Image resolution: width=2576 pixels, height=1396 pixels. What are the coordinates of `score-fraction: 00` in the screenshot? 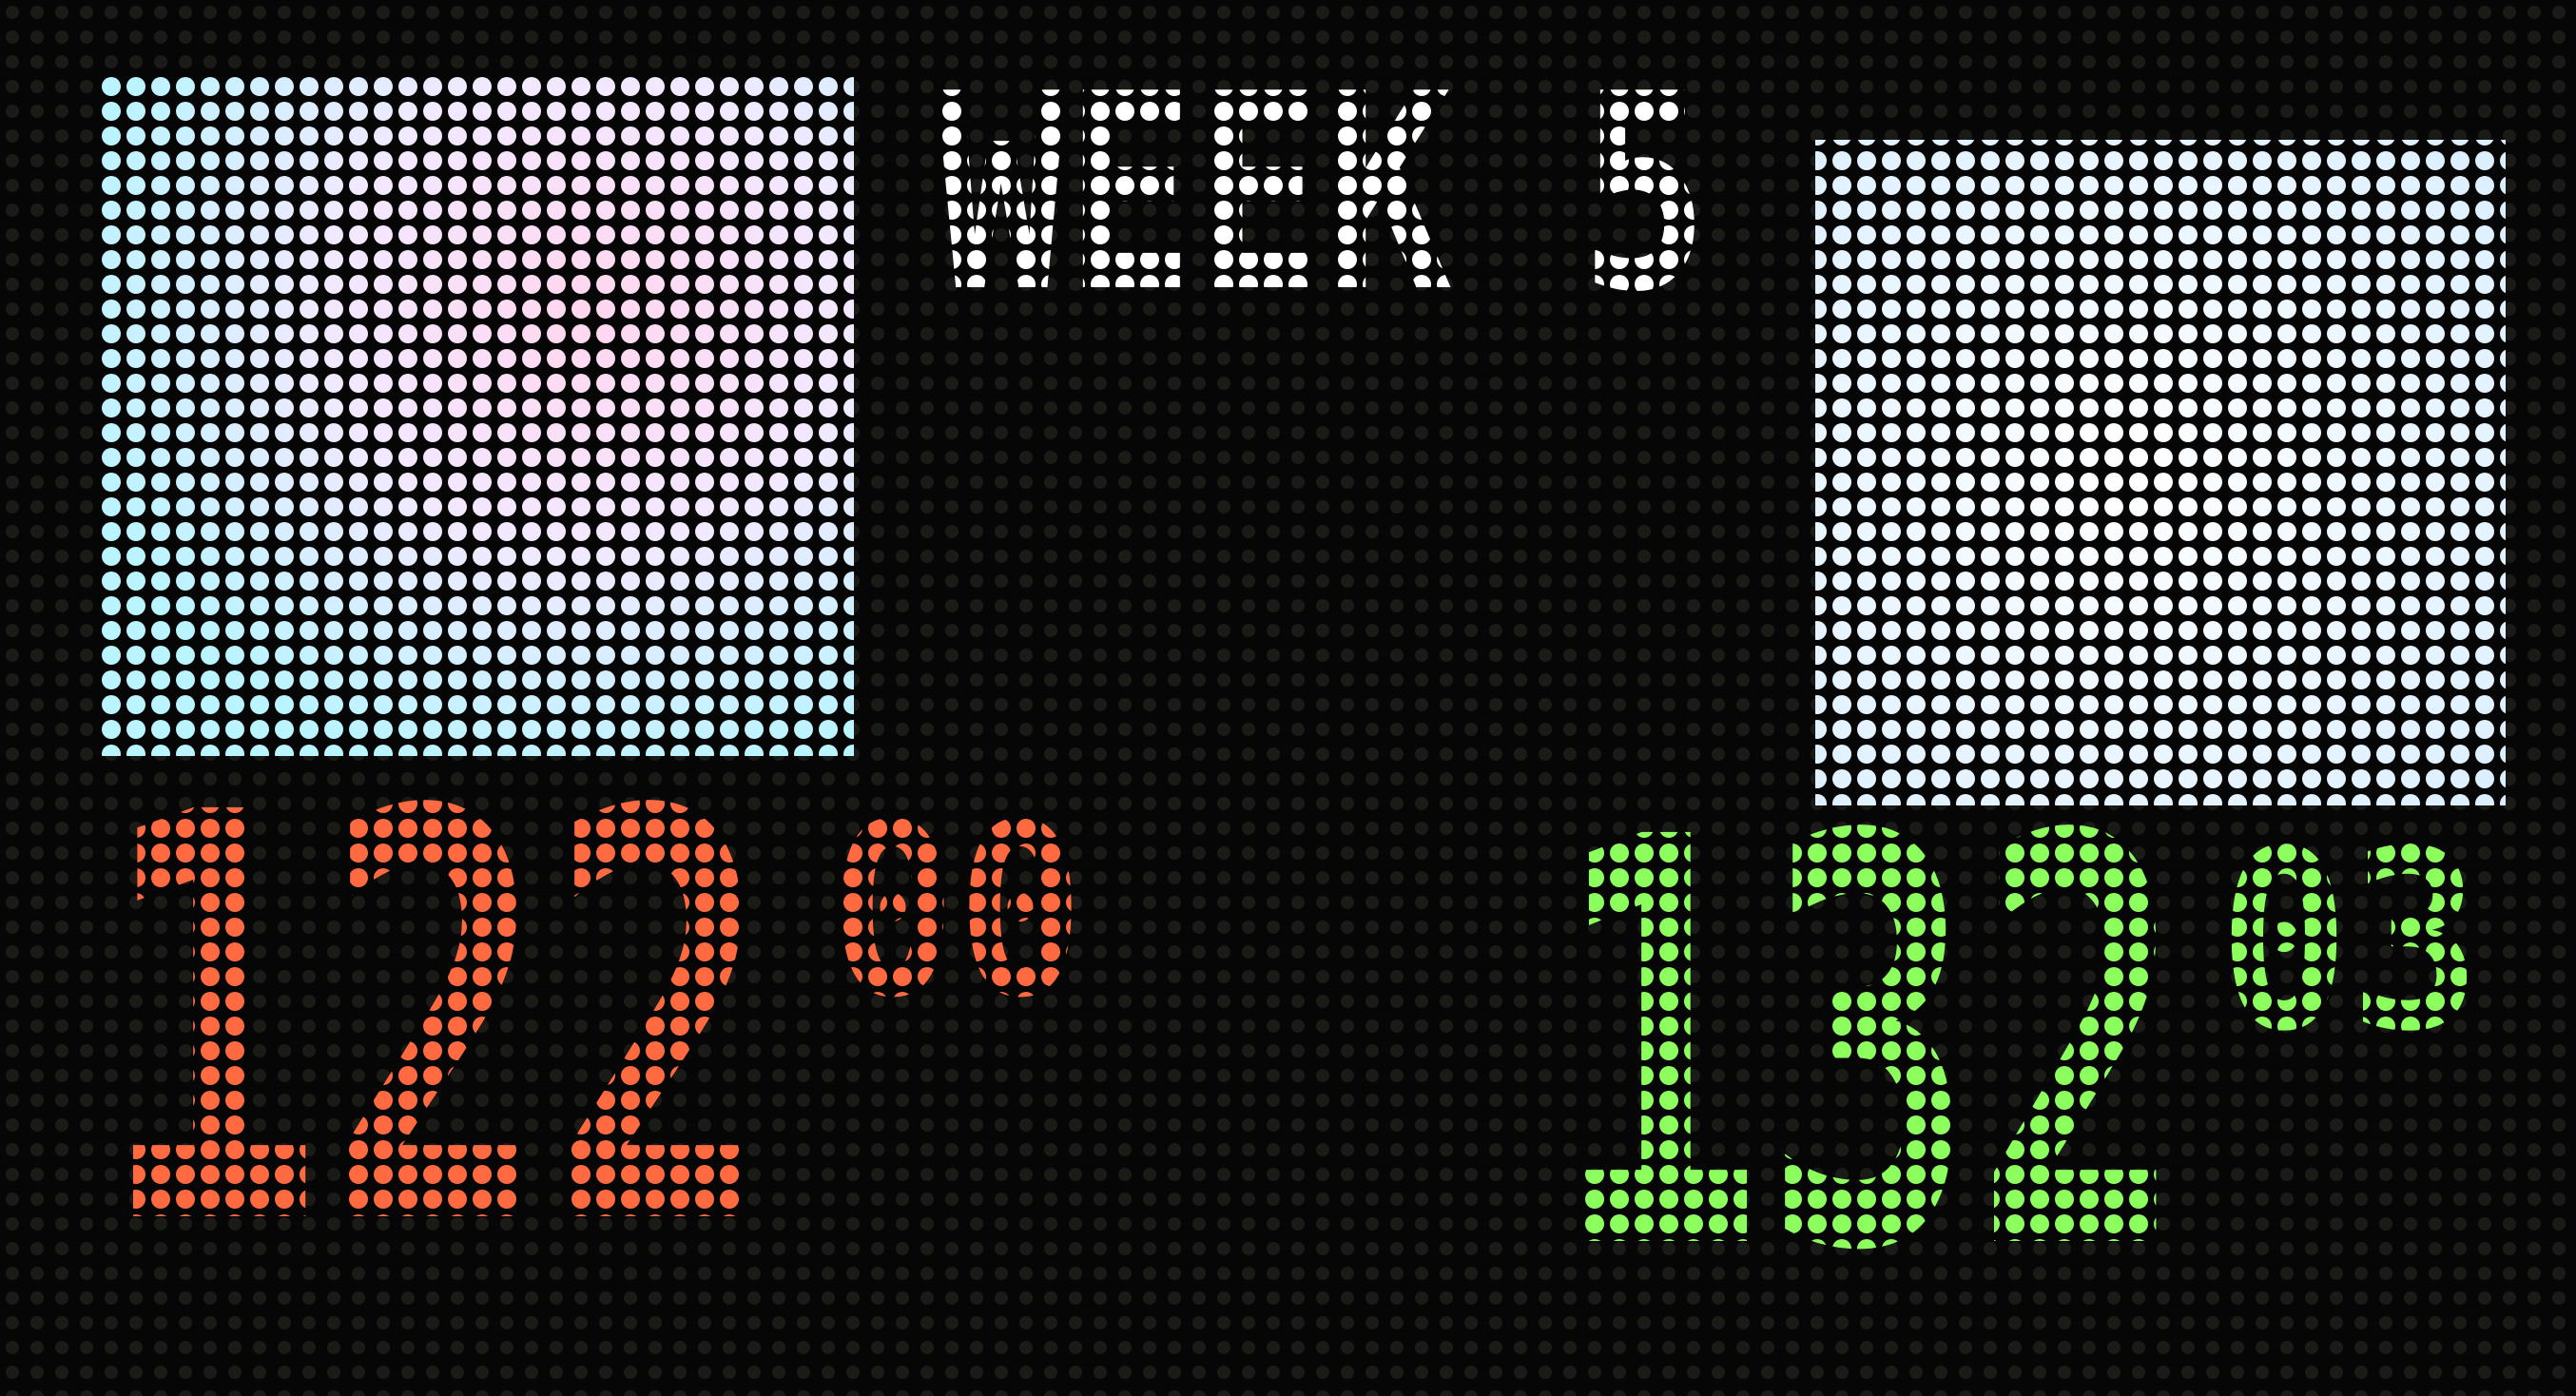 It's located at (956, 911).